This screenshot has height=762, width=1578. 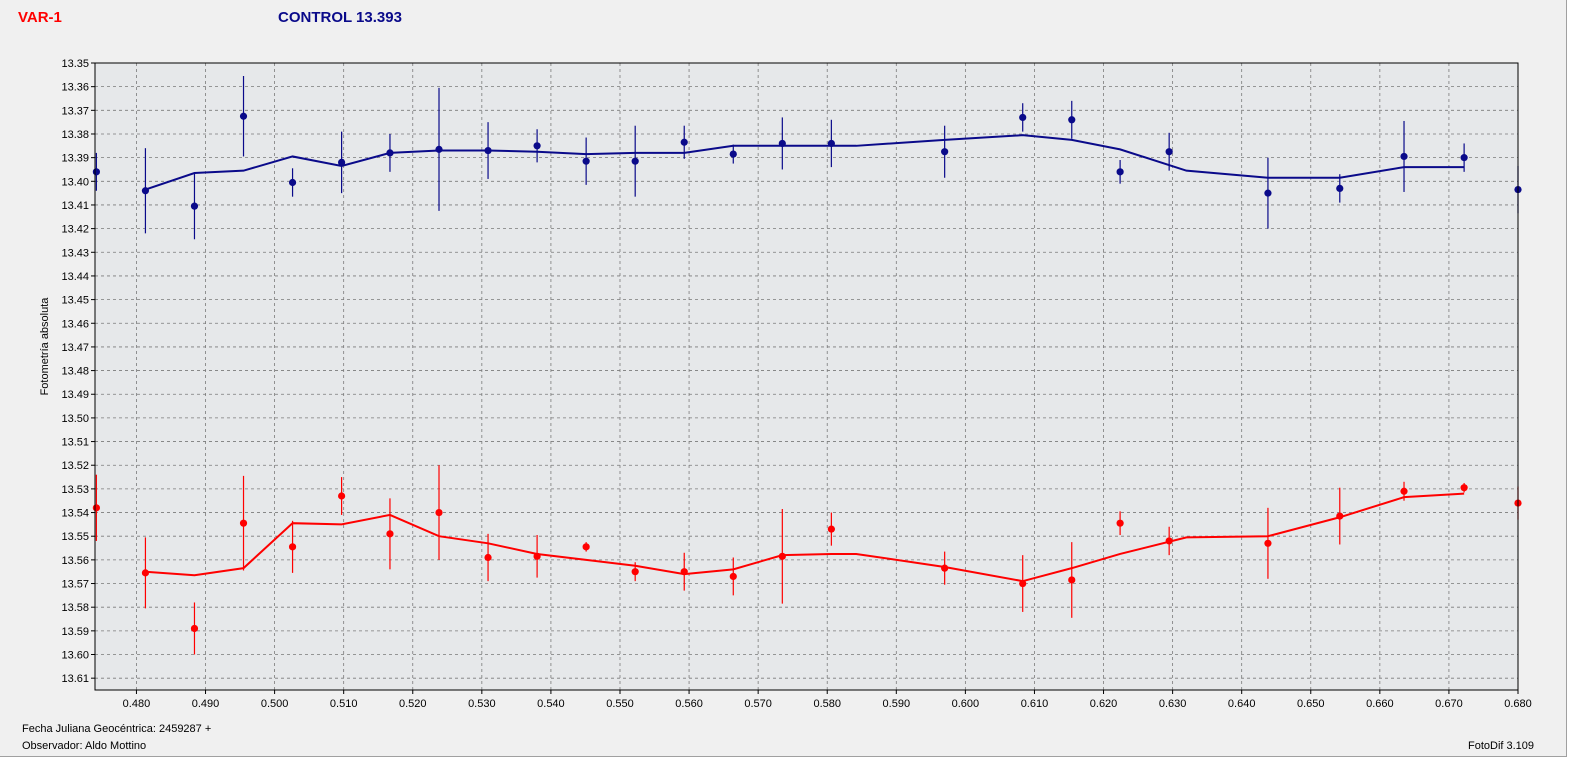 What do you see at coordinates (75, 348) in the screenshot?
I see `y-tick-label: 13.47` at bounding box center [75, 348].